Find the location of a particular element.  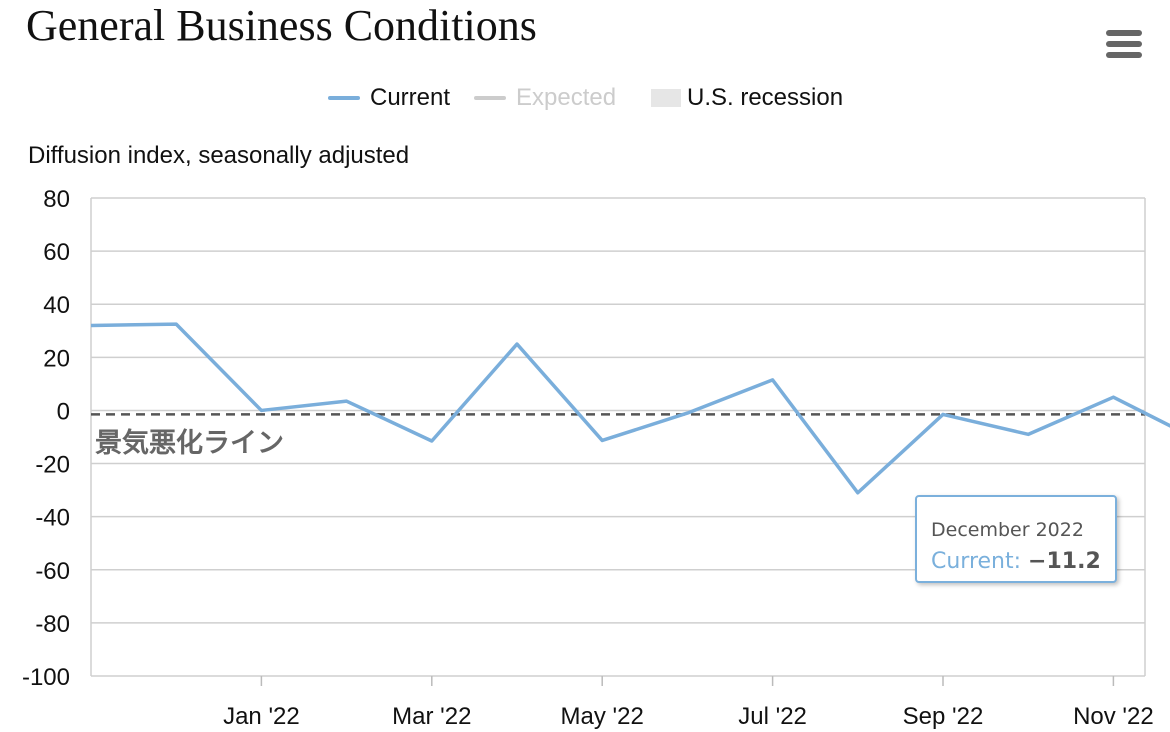

x-tick-label: May '22 is located at coordinates (602, 716).